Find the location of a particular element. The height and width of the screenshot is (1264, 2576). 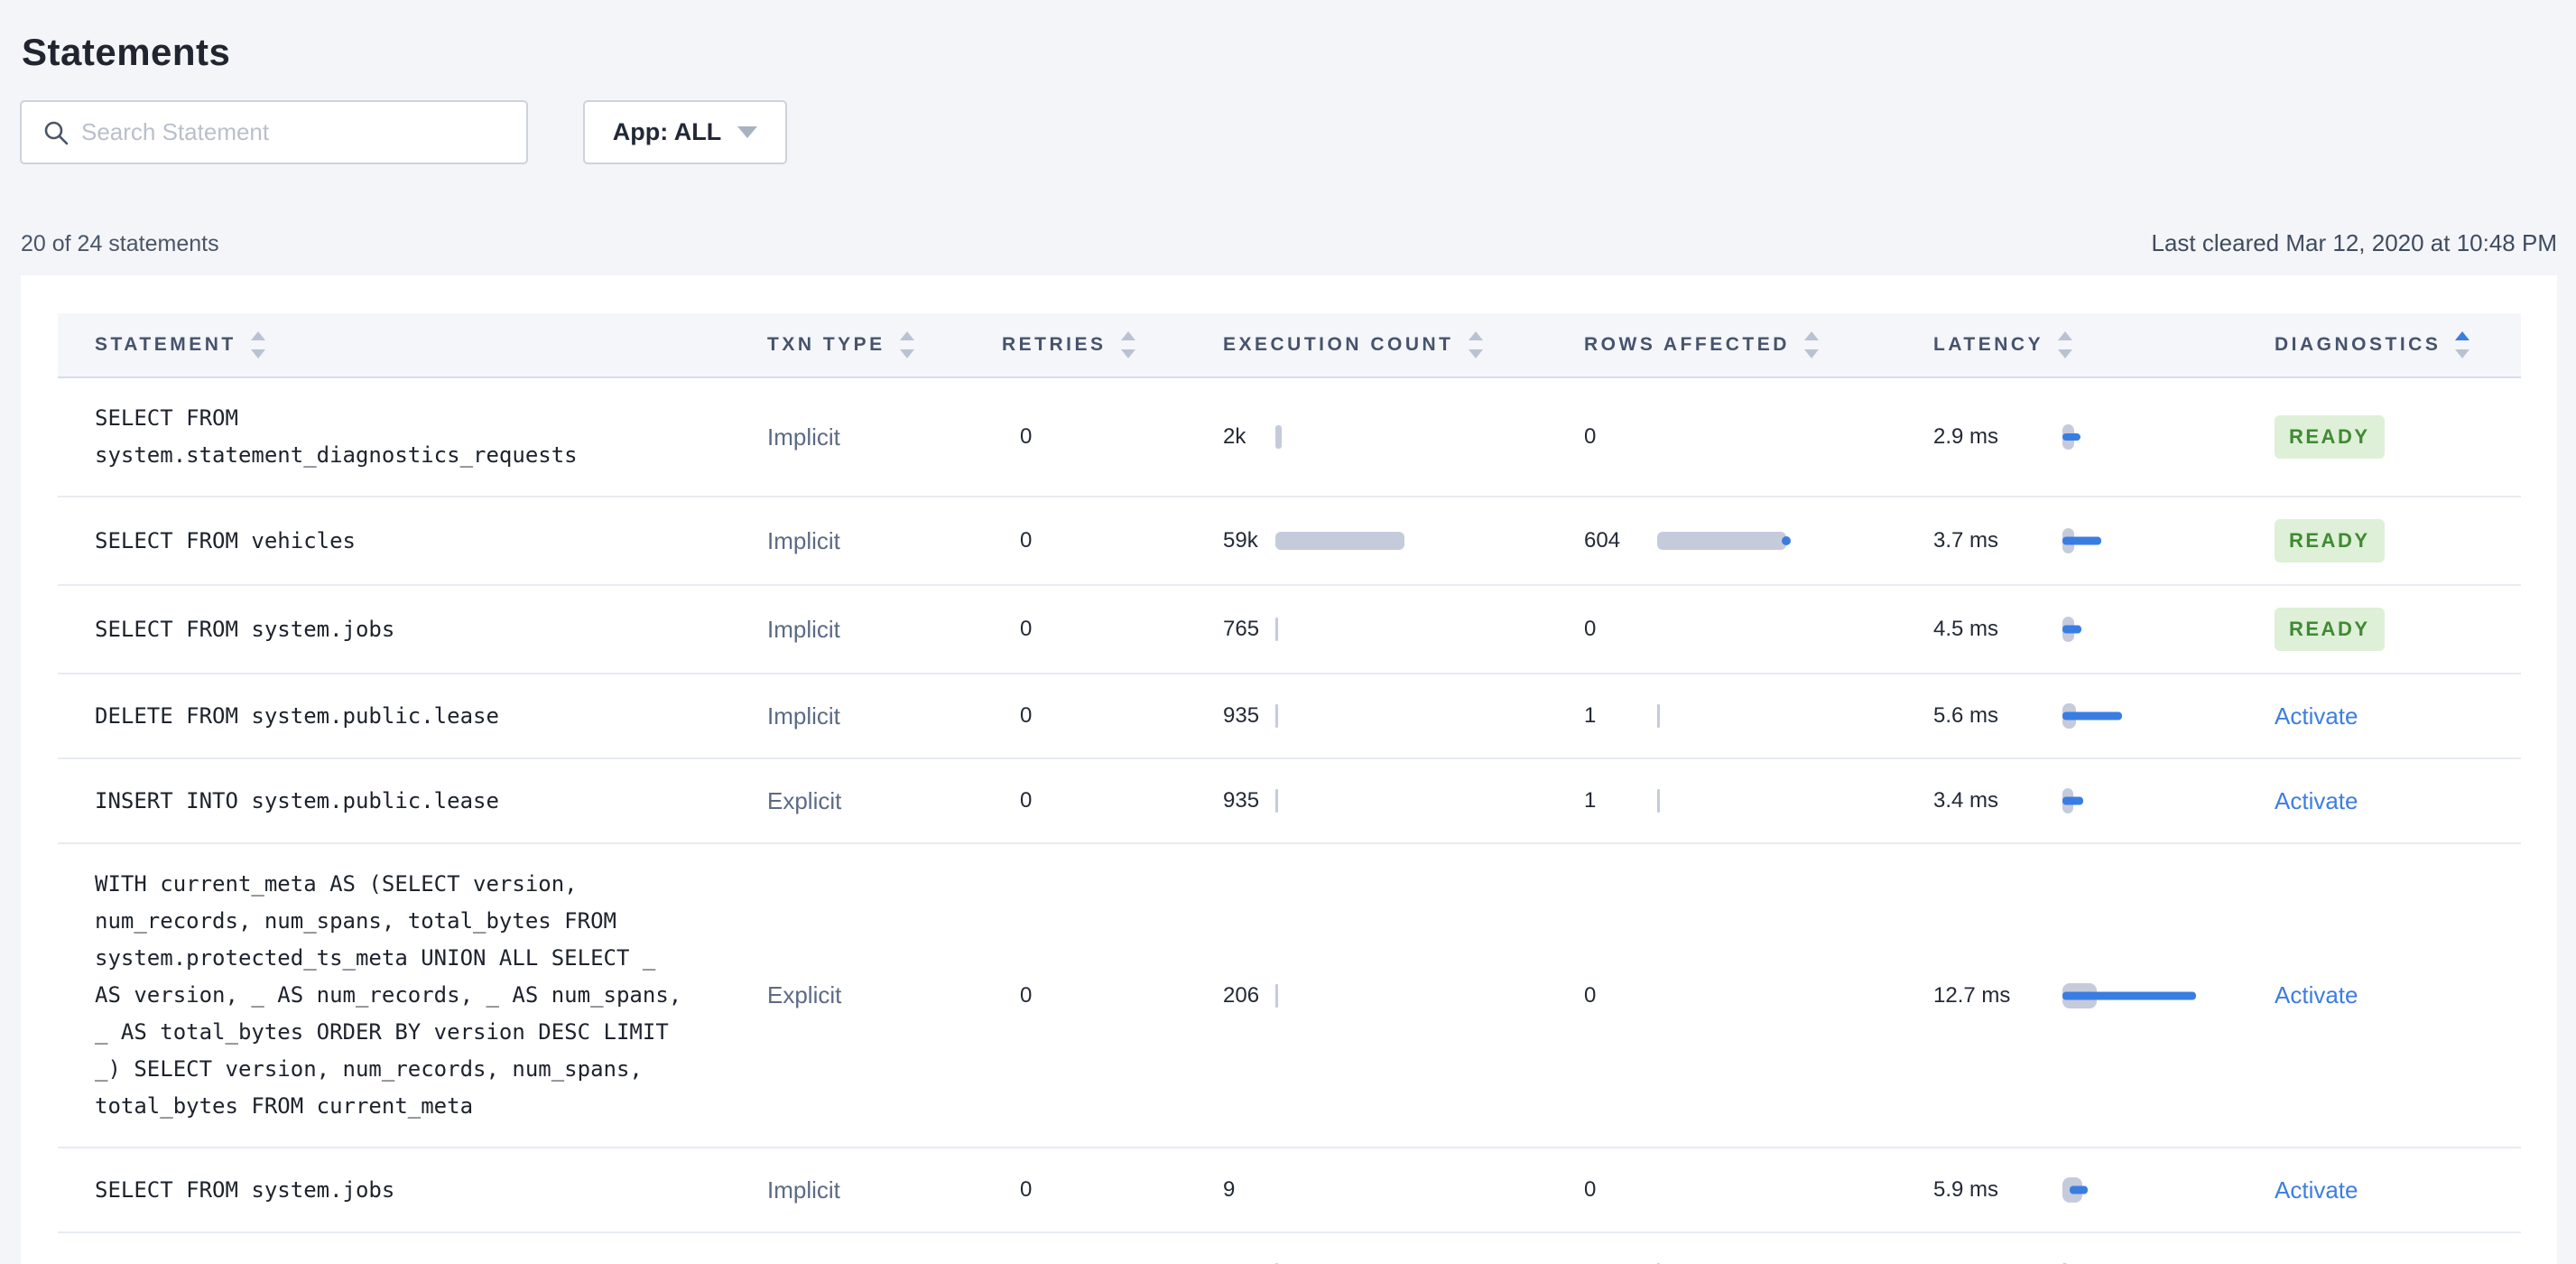

last-cleared-timestamp: Last cleared Mar 12, 2020 at 10:48 PM is located at coordinates (2354, 242).